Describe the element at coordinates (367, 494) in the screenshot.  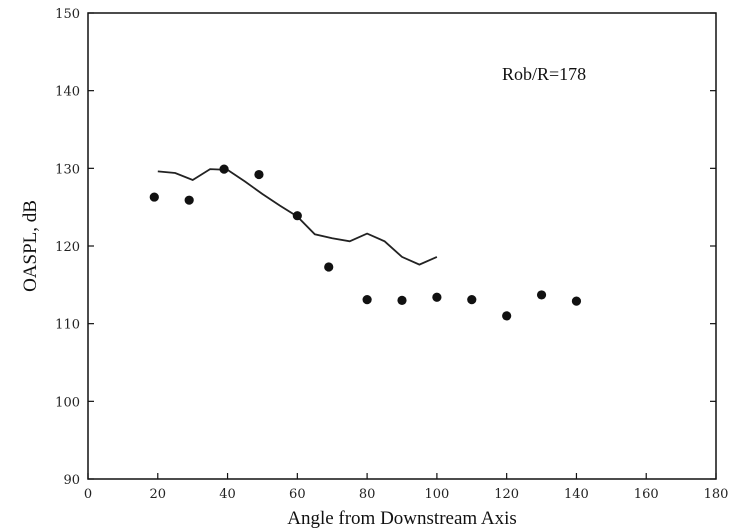
I see `x-tick-label: 80` at that location.